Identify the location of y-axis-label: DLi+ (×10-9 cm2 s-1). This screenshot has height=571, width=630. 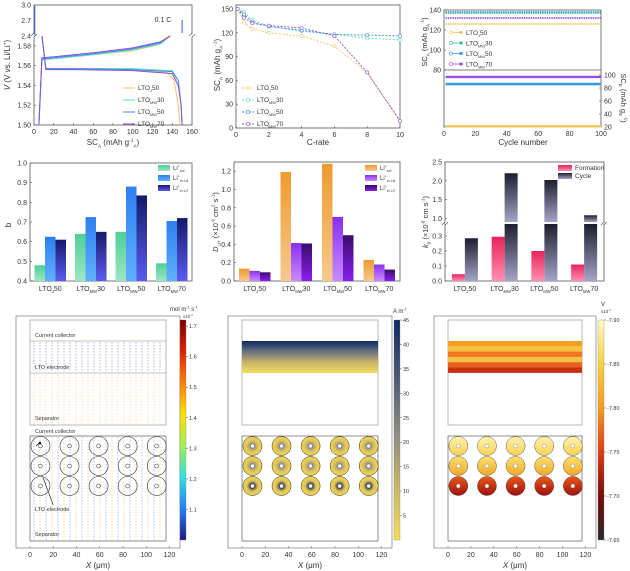
(216, 222).